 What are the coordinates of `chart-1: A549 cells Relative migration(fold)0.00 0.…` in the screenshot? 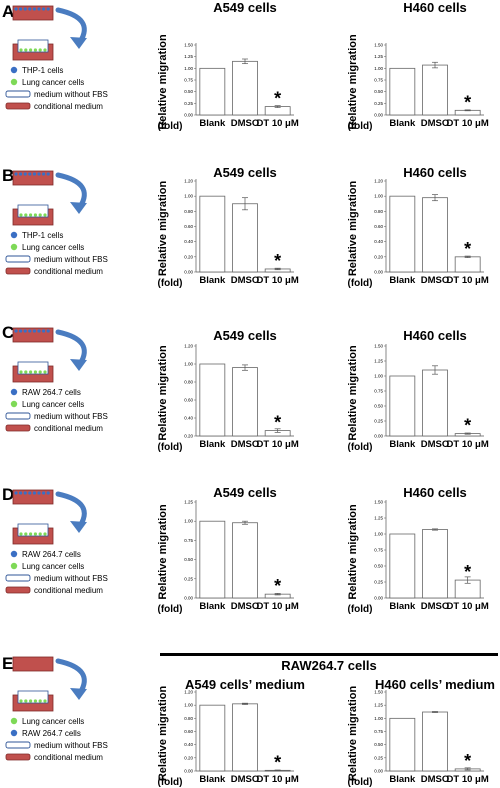 It's located at (228, 66).